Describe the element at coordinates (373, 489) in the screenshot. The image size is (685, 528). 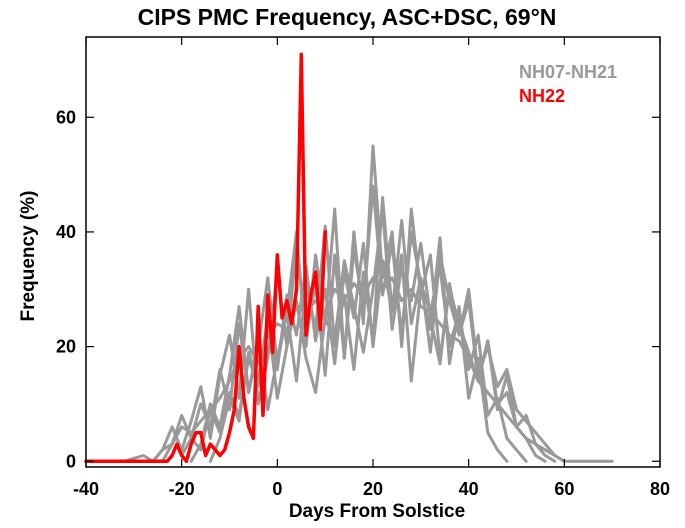
I see `x-tick-label: 20` at that location.